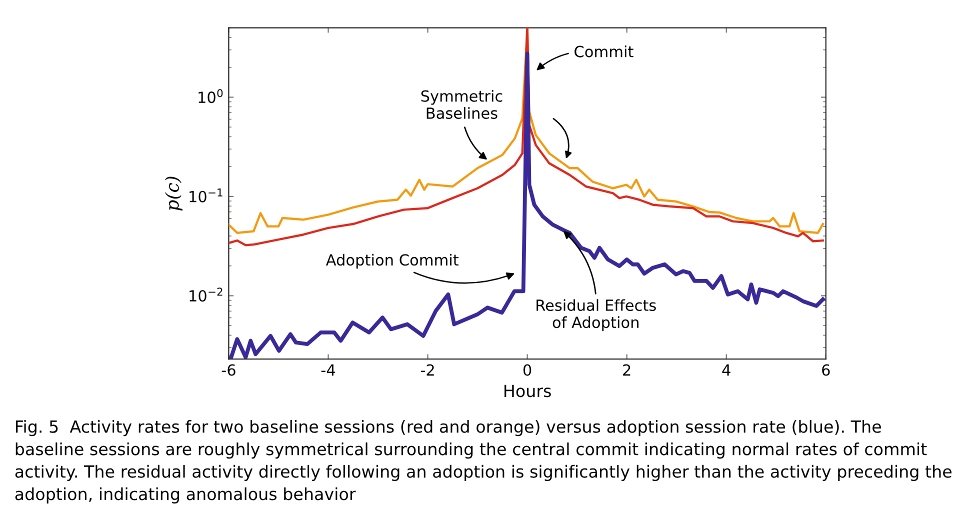 This screenshot has height=525, width=957. Describe the element at coordinates (826, 370) in the screenshot. I see `x-tick-label: 6` at that location.